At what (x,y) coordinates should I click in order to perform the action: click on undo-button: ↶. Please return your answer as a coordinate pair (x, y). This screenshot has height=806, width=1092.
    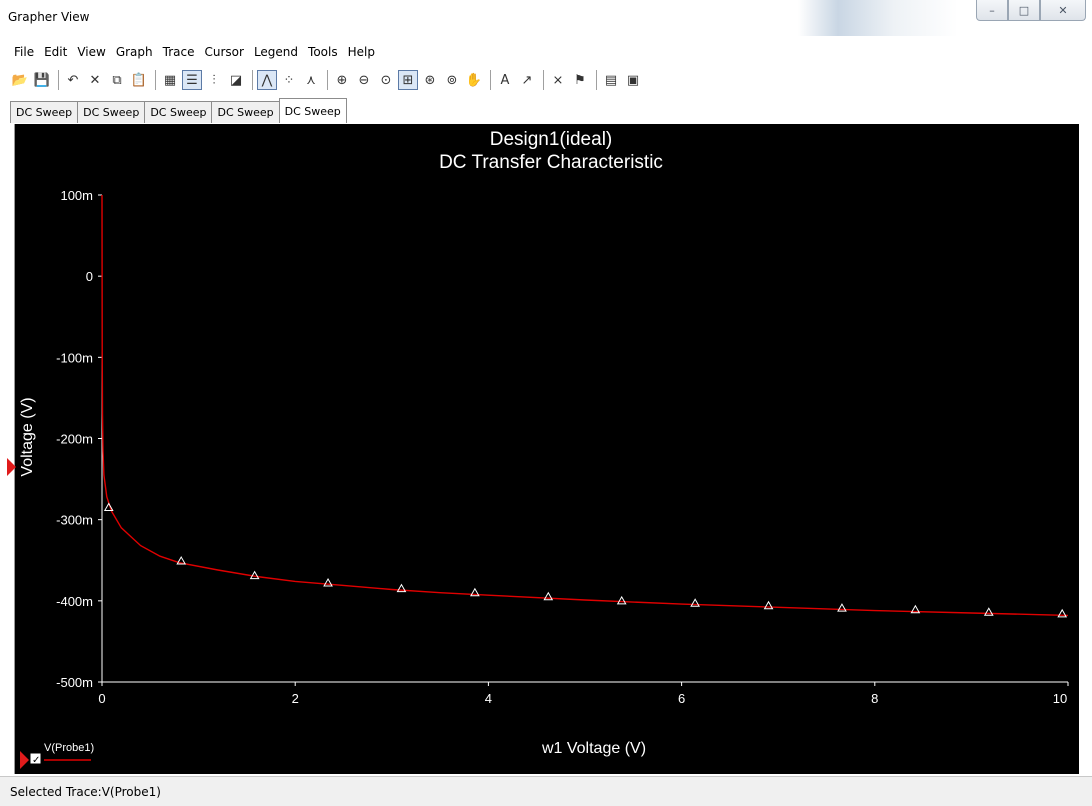
    Looking at the image, I should click on (73, 80).